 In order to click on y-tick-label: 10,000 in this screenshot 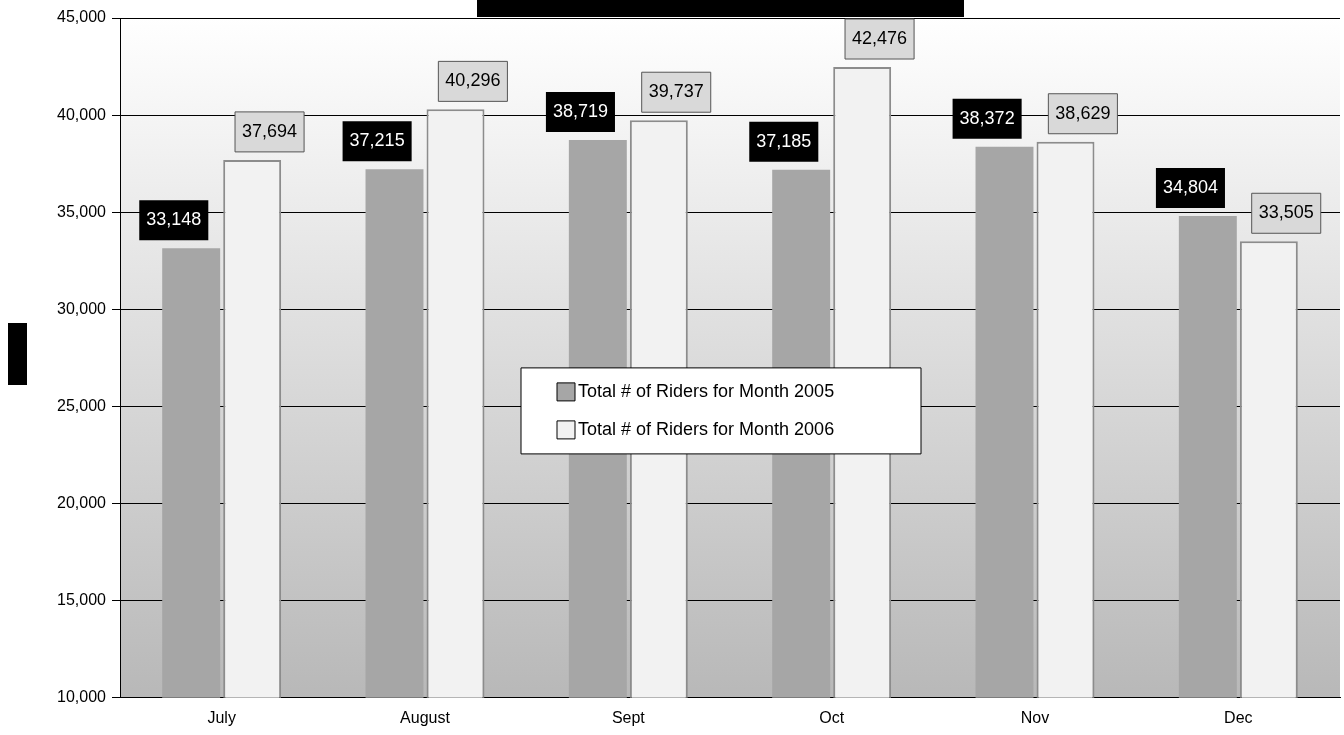, I will do `click(82, 697)`.